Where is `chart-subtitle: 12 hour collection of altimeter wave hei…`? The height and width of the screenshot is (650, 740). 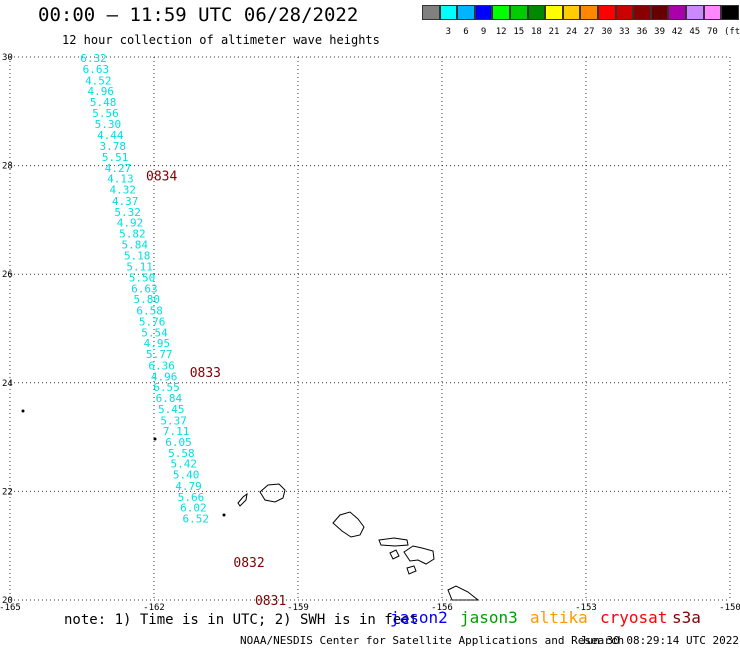
chart-subtitle: 12 hour collection of altimeter wave hei… is located at coordinates (221, 40).